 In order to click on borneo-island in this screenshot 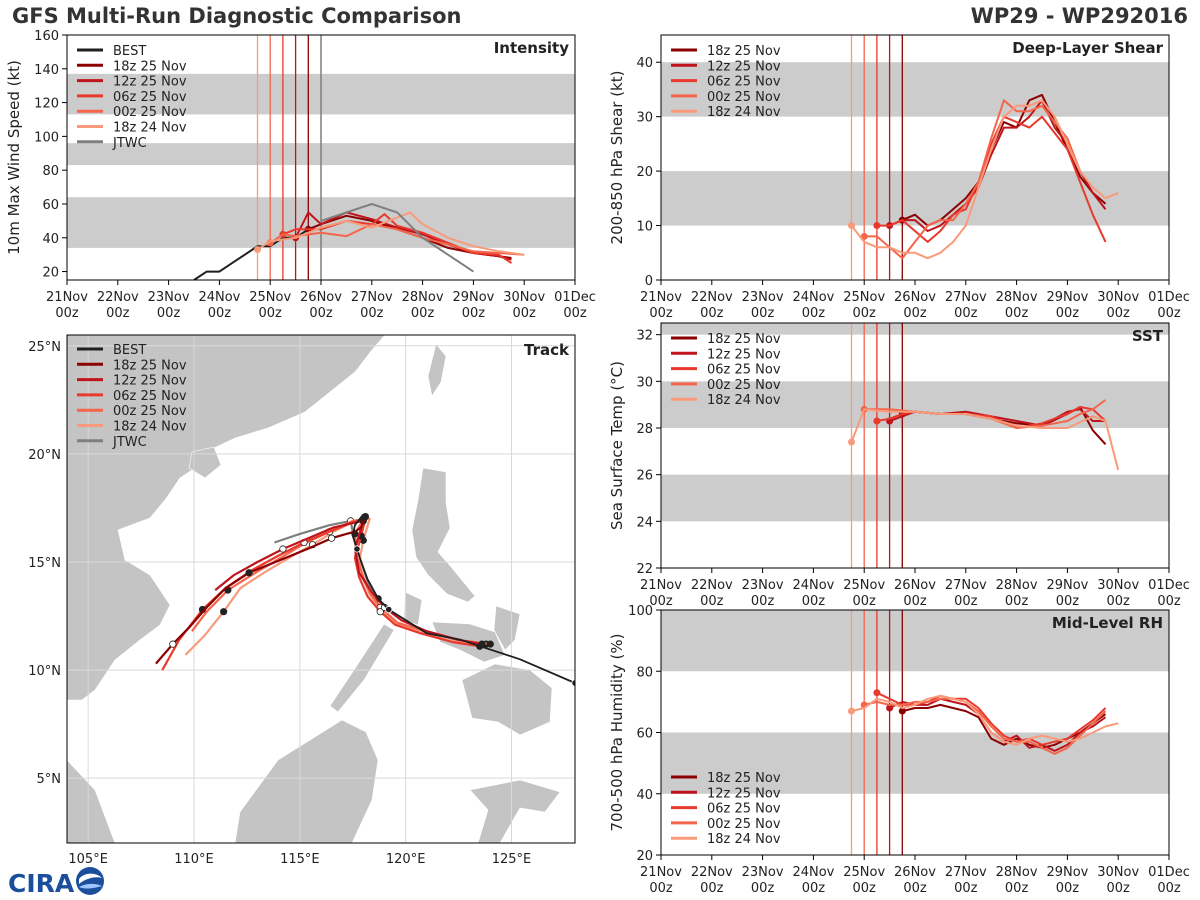, I will do `click(306, 781)`.